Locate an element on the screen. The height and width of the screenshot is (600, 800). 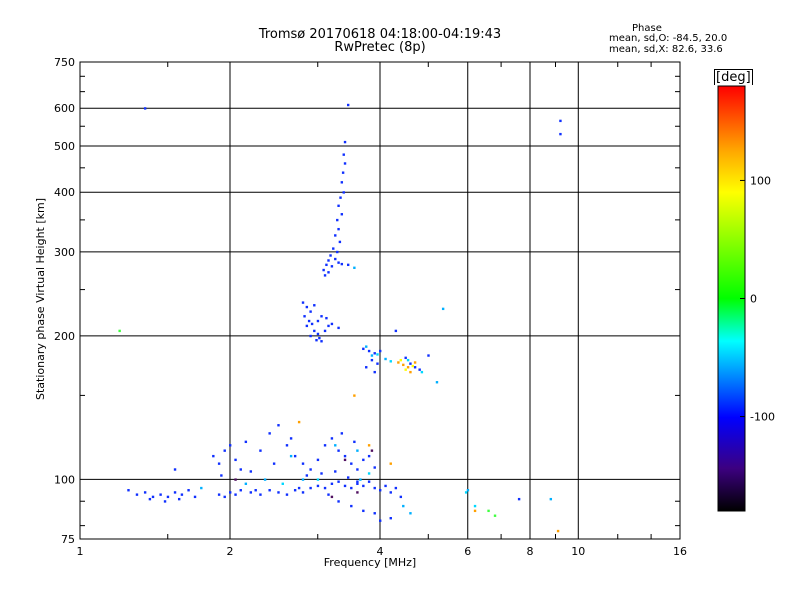
colorbar-tick-label: 100 is located at coordinates (760, 180).